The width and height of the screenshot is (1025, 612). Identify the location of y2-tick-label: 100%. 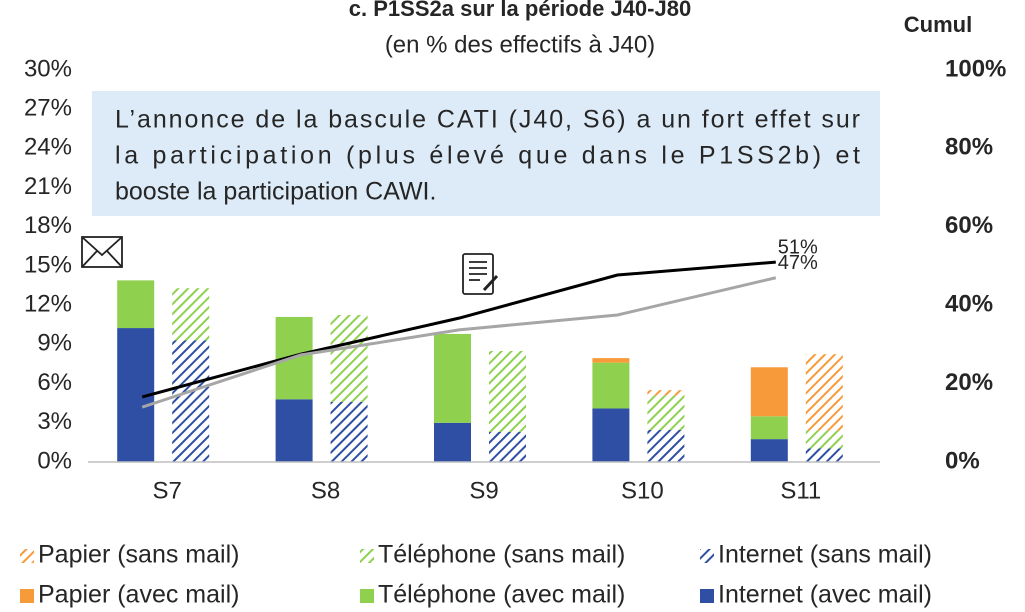
(975, 68).